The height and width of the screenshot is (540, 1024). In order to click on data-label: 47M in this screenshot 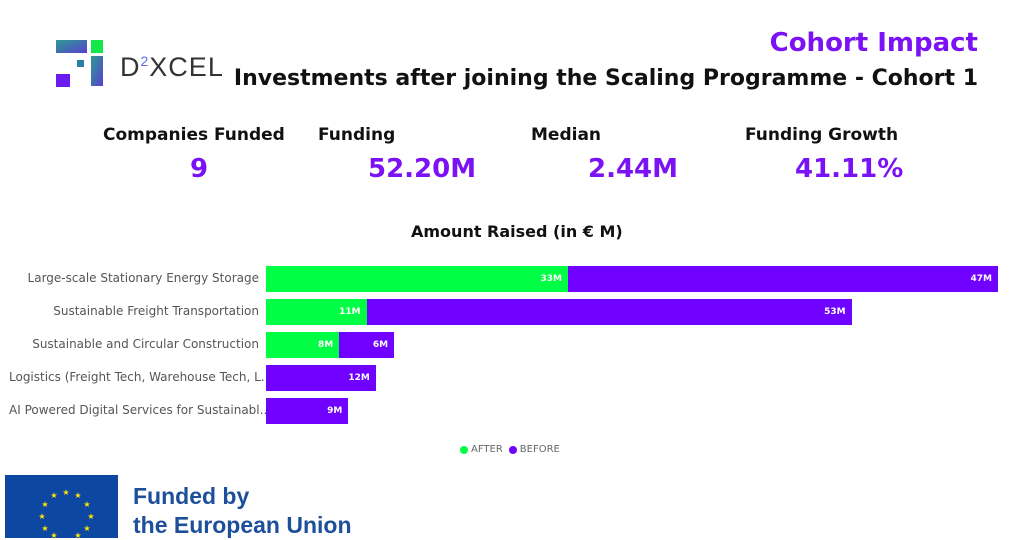, I will do `click(981, 279)`.